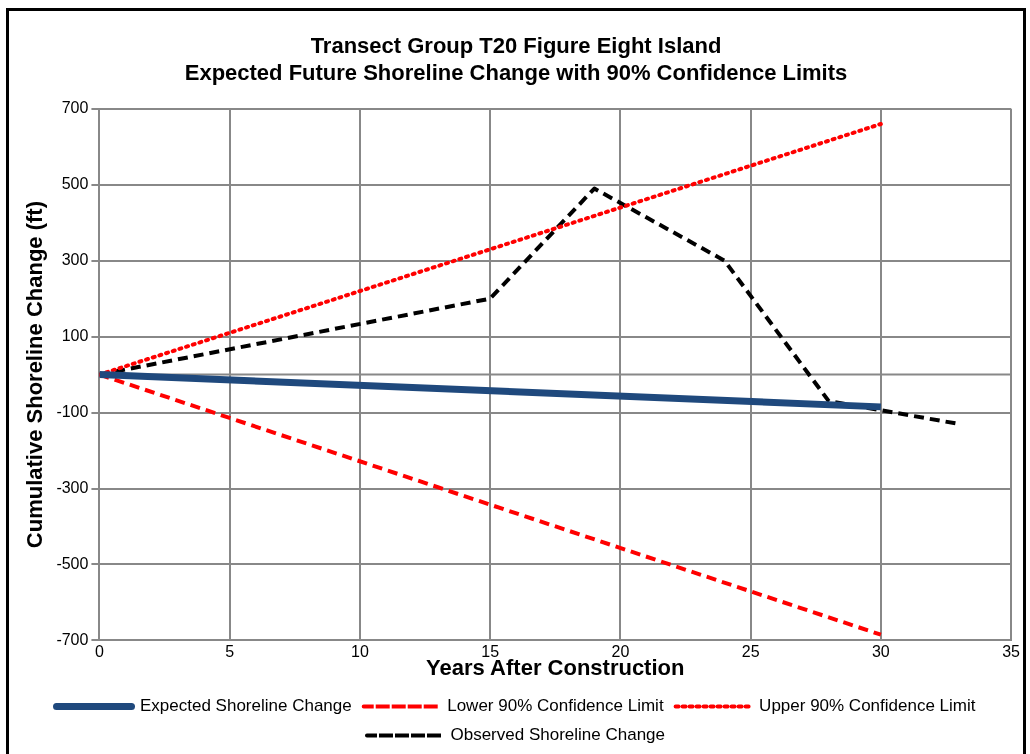 The image size is (1030, 754). What do you see at coordinates (230, 652) in the screenshot?
I see `x-tick-label: 5` at bounding box center [230, 652].